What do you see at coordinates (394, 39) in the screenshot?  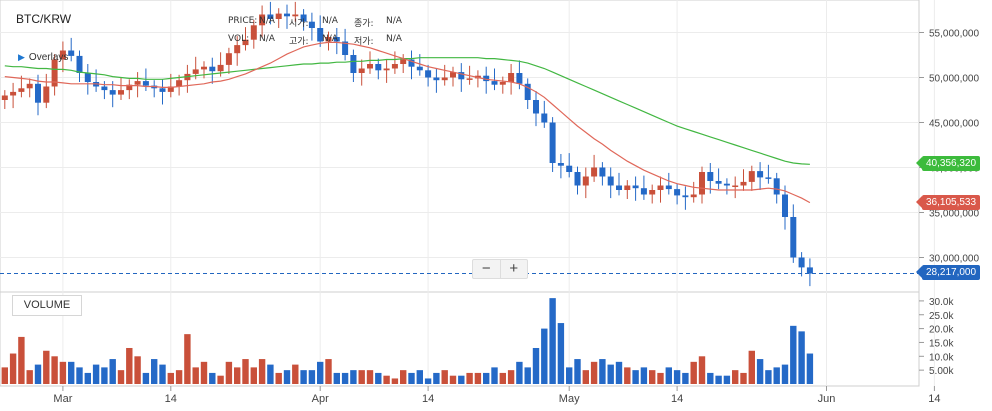 I see `hover-low-value: N/A` at bounding box center [394, 39].